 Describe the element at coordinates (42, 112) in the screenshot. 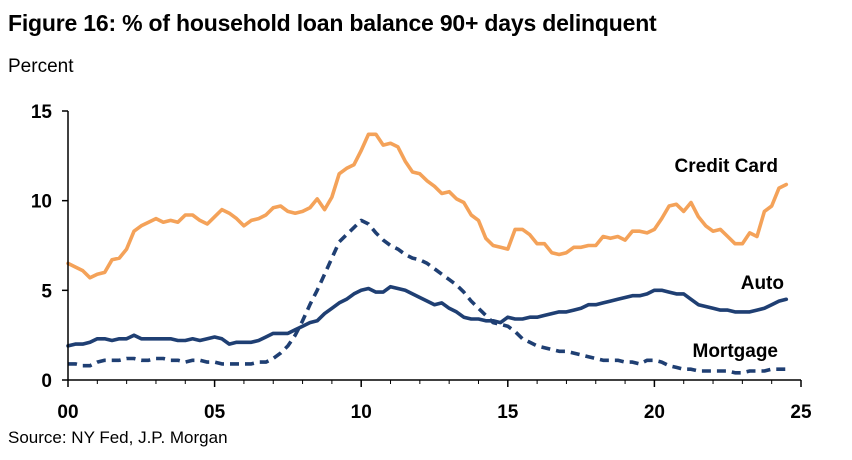

I see `y-tick-label: 15` at that location.